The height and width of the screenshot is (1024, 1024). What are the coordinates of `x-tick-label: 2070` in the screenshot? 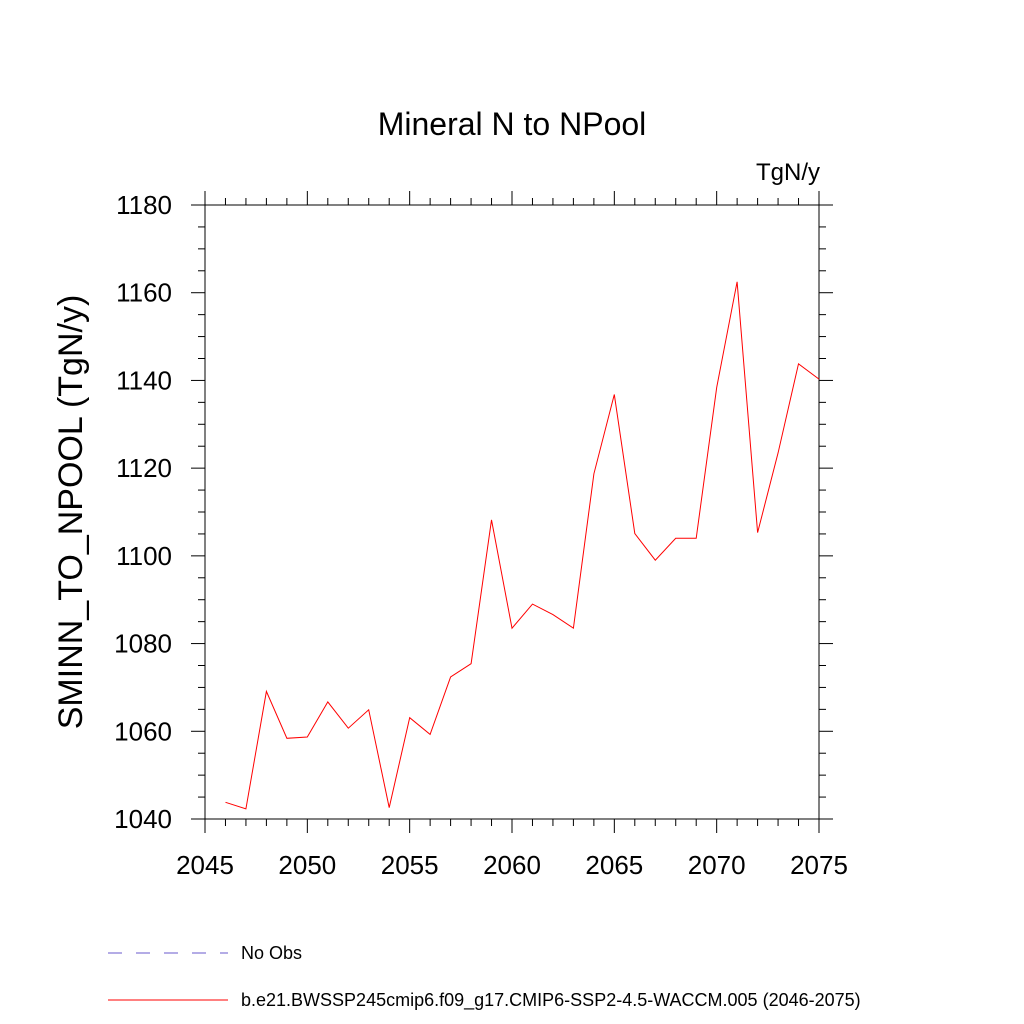 It's located at (717, 865).